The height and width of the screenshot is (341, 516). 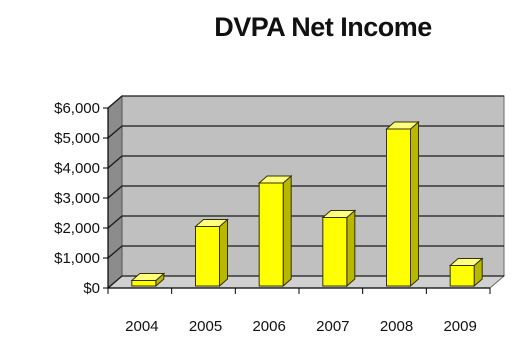 What do you see at coordinates (77, 228) in the screenshot?
I see `y-tick-label: $2,000` at bounding box center [77, 228].